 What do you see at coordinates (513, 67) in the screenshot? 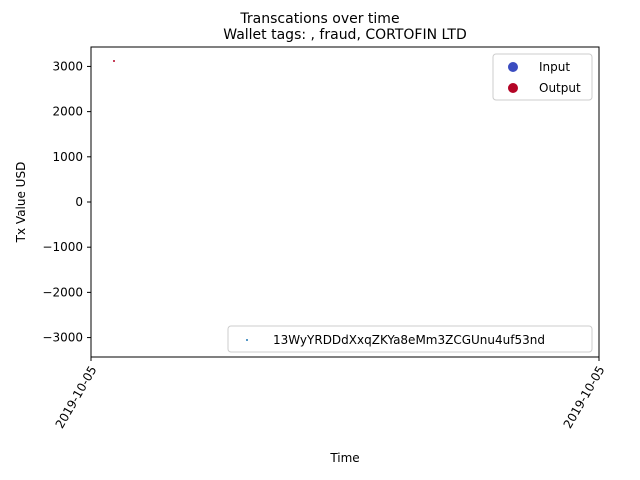
I see `legend-input-marker` at bounding box center [513, 67].